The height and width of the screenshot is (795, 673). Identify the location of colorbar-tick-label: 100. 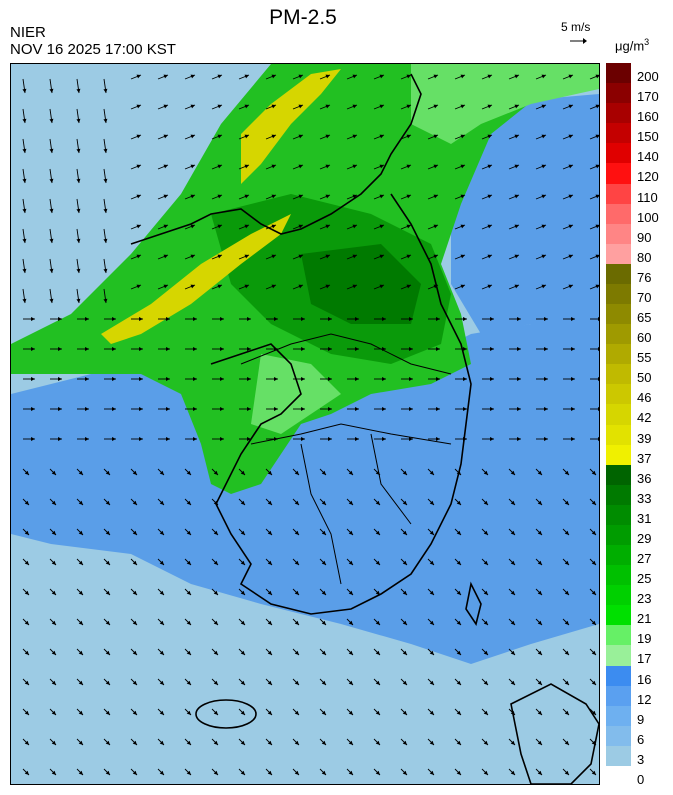
(648, 217).